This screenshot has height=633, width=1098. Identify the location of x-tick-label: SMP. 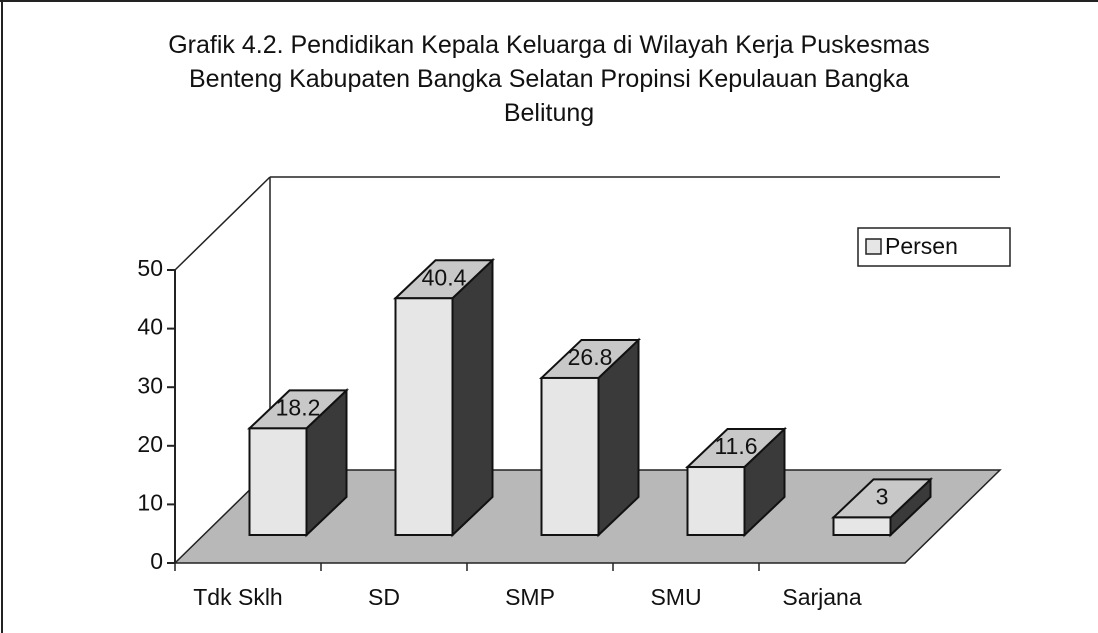
(530, 597).